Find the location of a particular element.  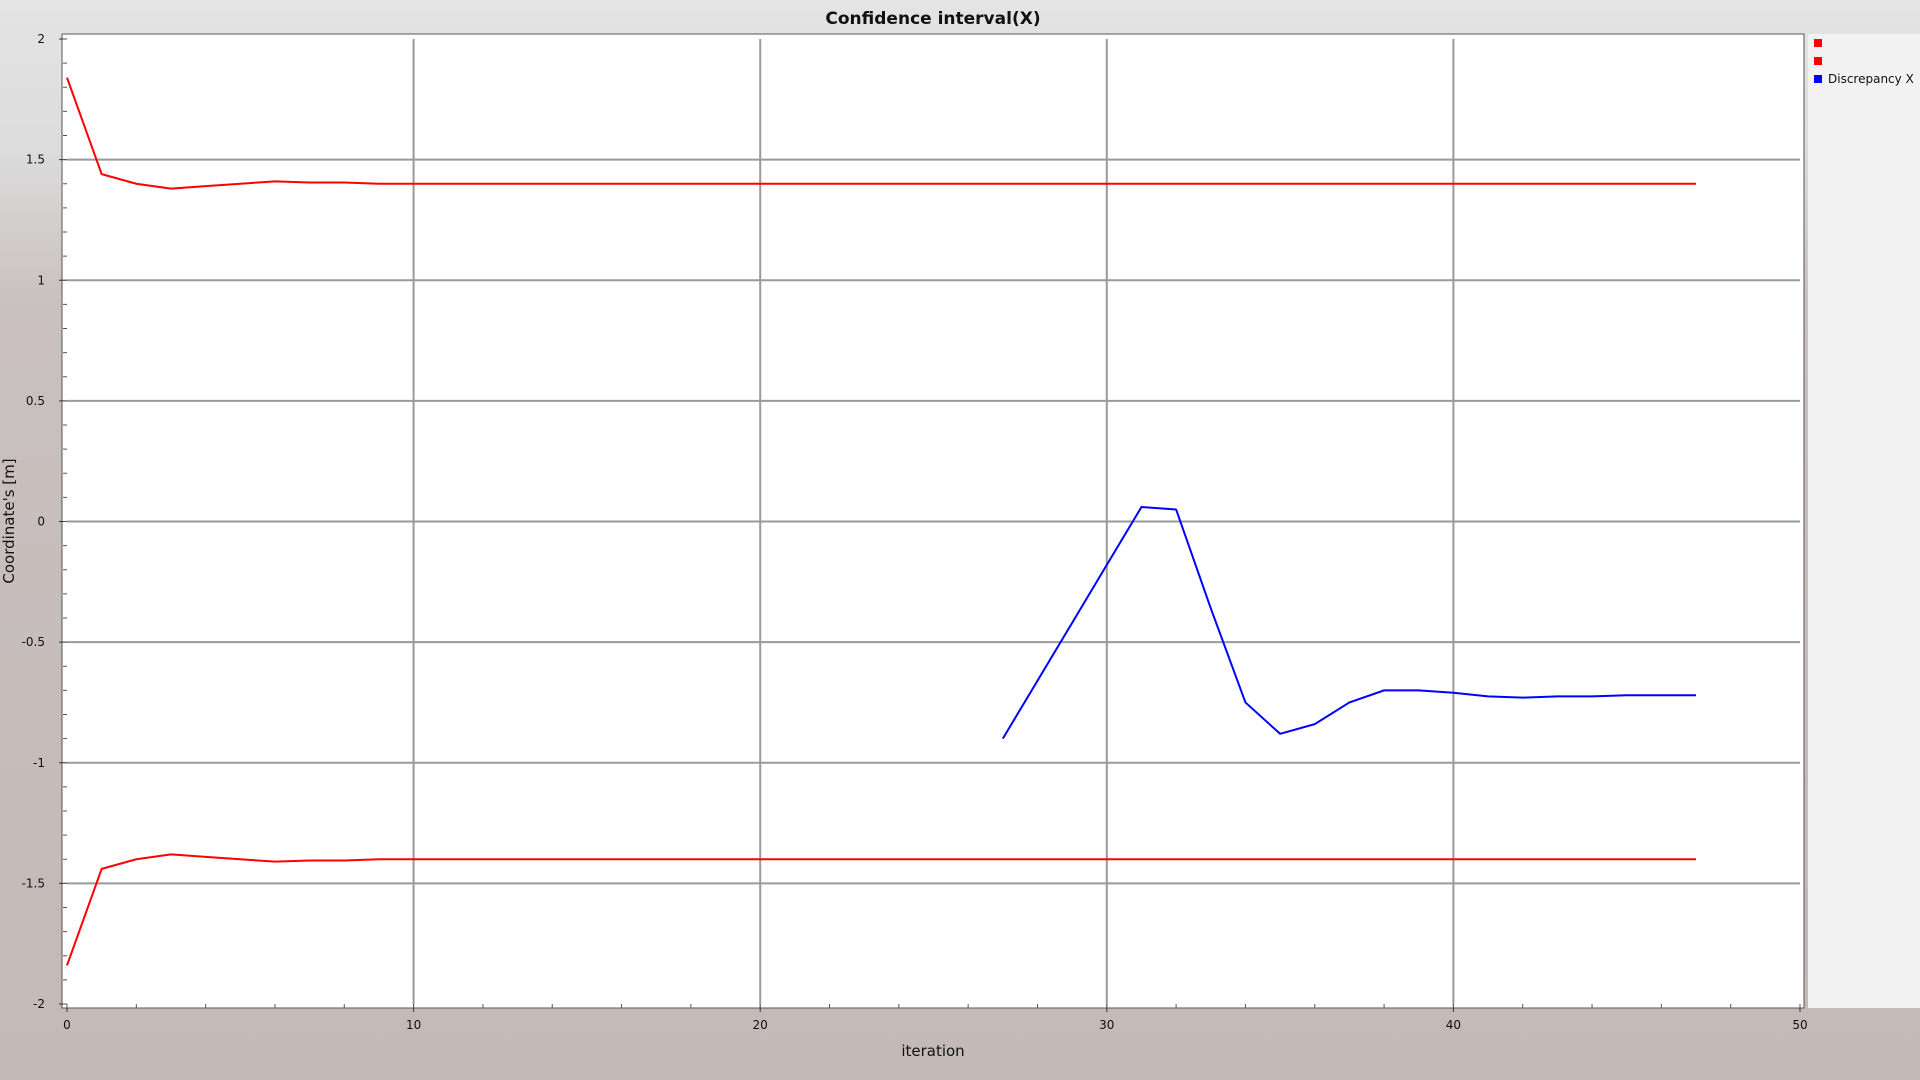

y-axis-label: Coordinate's [m] is located at coordinates (9, 520).